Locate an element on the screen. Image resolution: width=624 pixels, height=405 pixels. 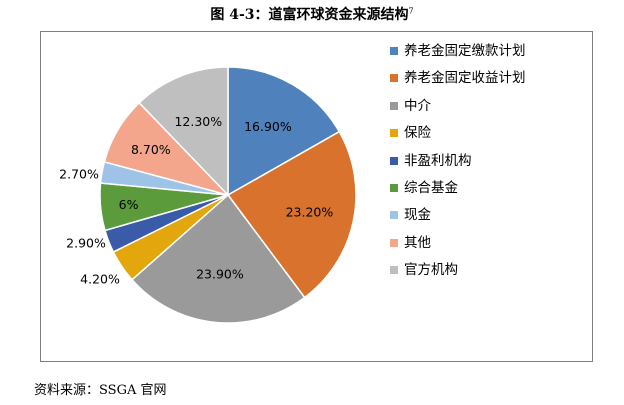
figure-title-footnote: 7 is located at coordinates (411, 11).